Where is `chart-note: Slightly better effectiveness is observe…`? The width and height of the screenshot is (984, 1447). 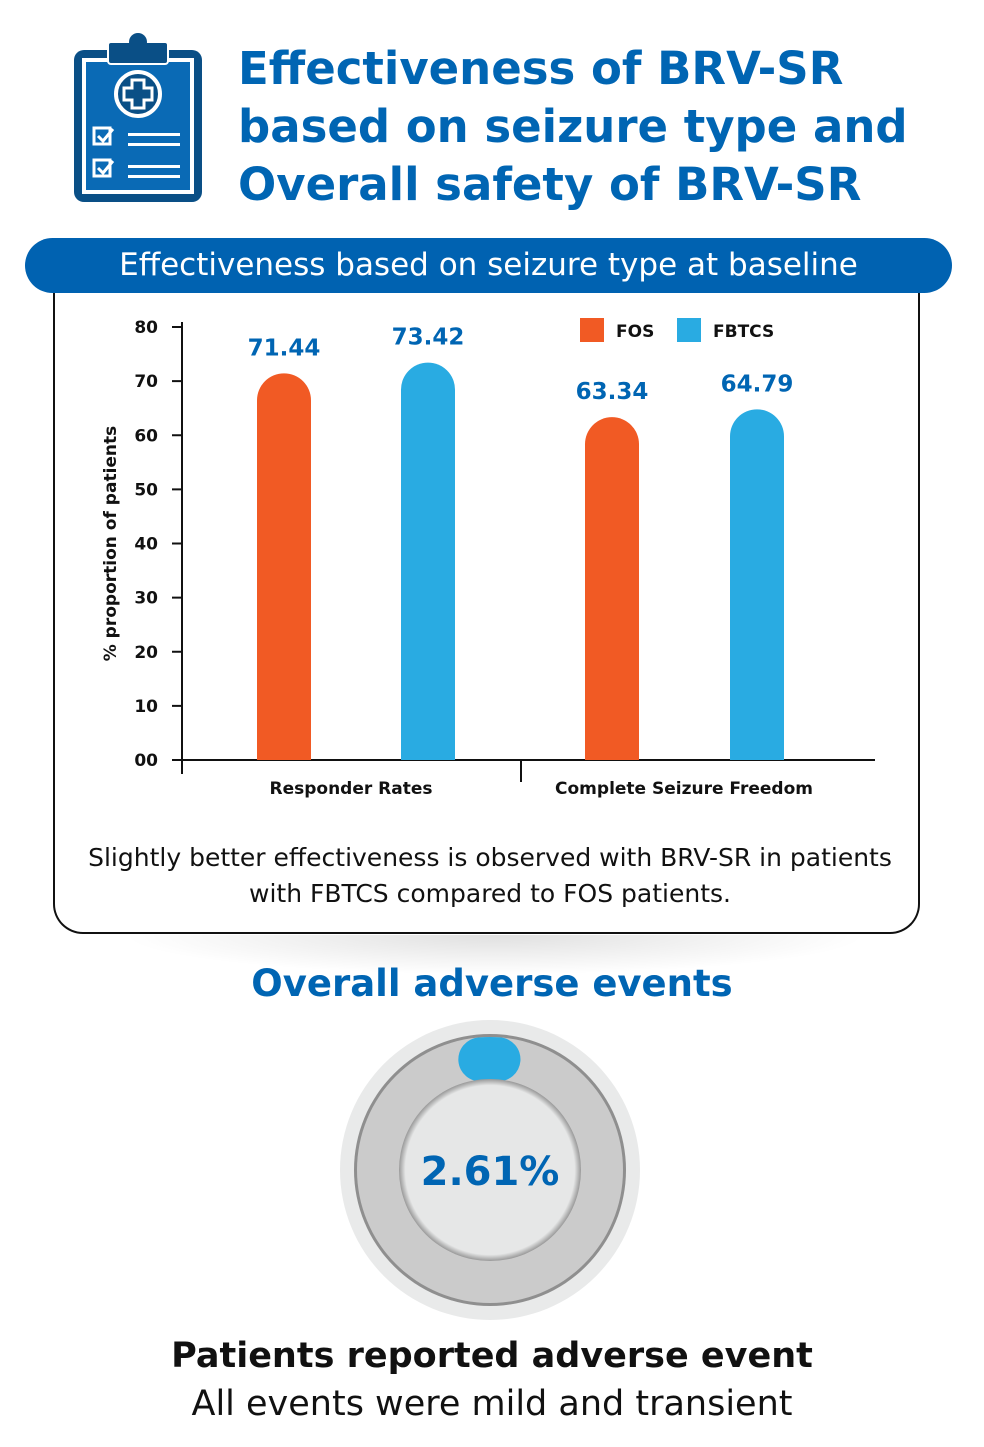 chart-note: Slightly better effectiveness is observe… is located at coordinates (490, 875).